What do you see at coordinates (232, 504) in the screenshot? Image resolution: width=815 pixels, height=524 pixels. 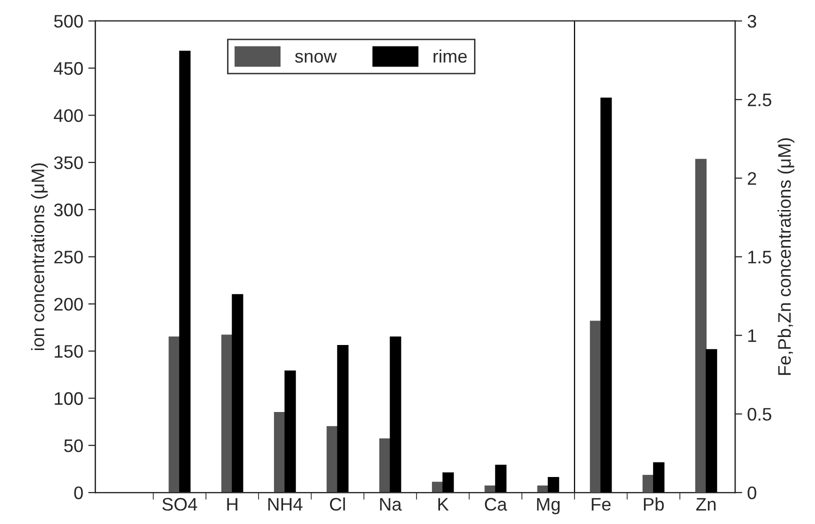 I see `x-tick-label: H` at bounding box center [232, 504].